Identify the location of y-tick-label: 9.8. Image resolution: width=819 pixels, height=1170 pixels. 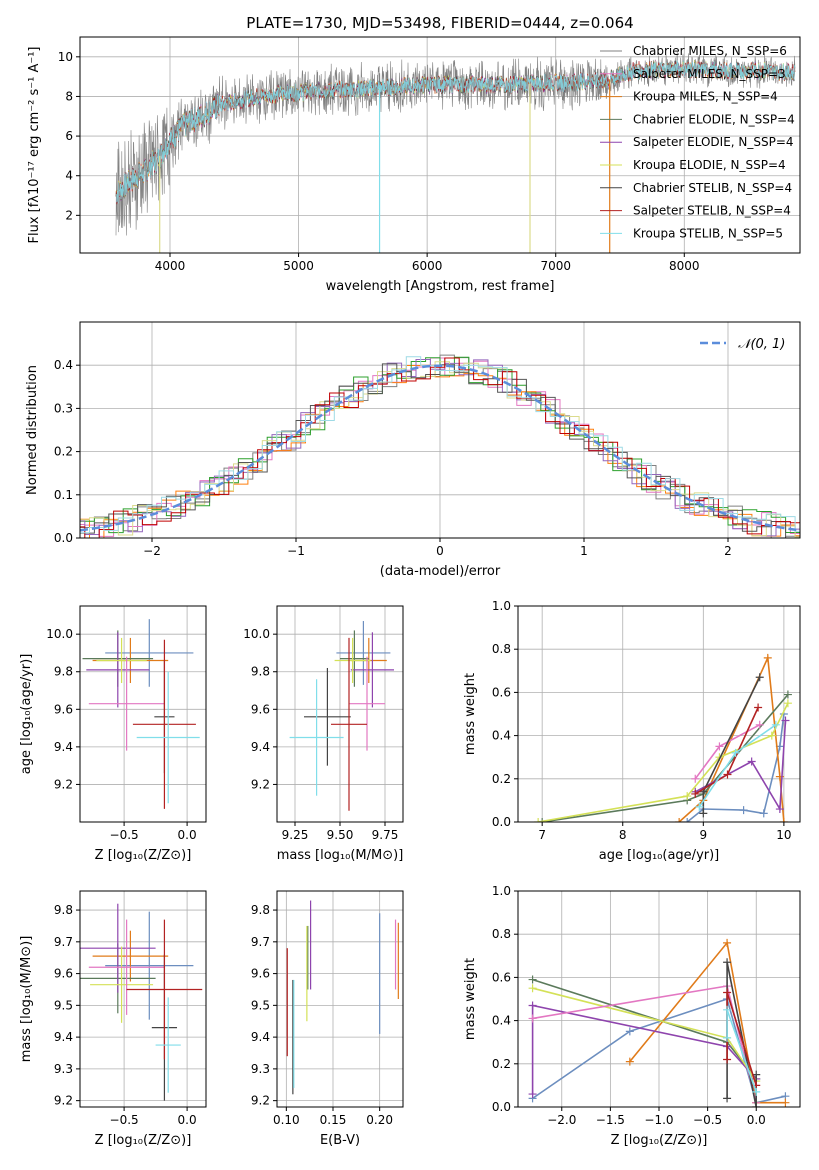
(260, 910).